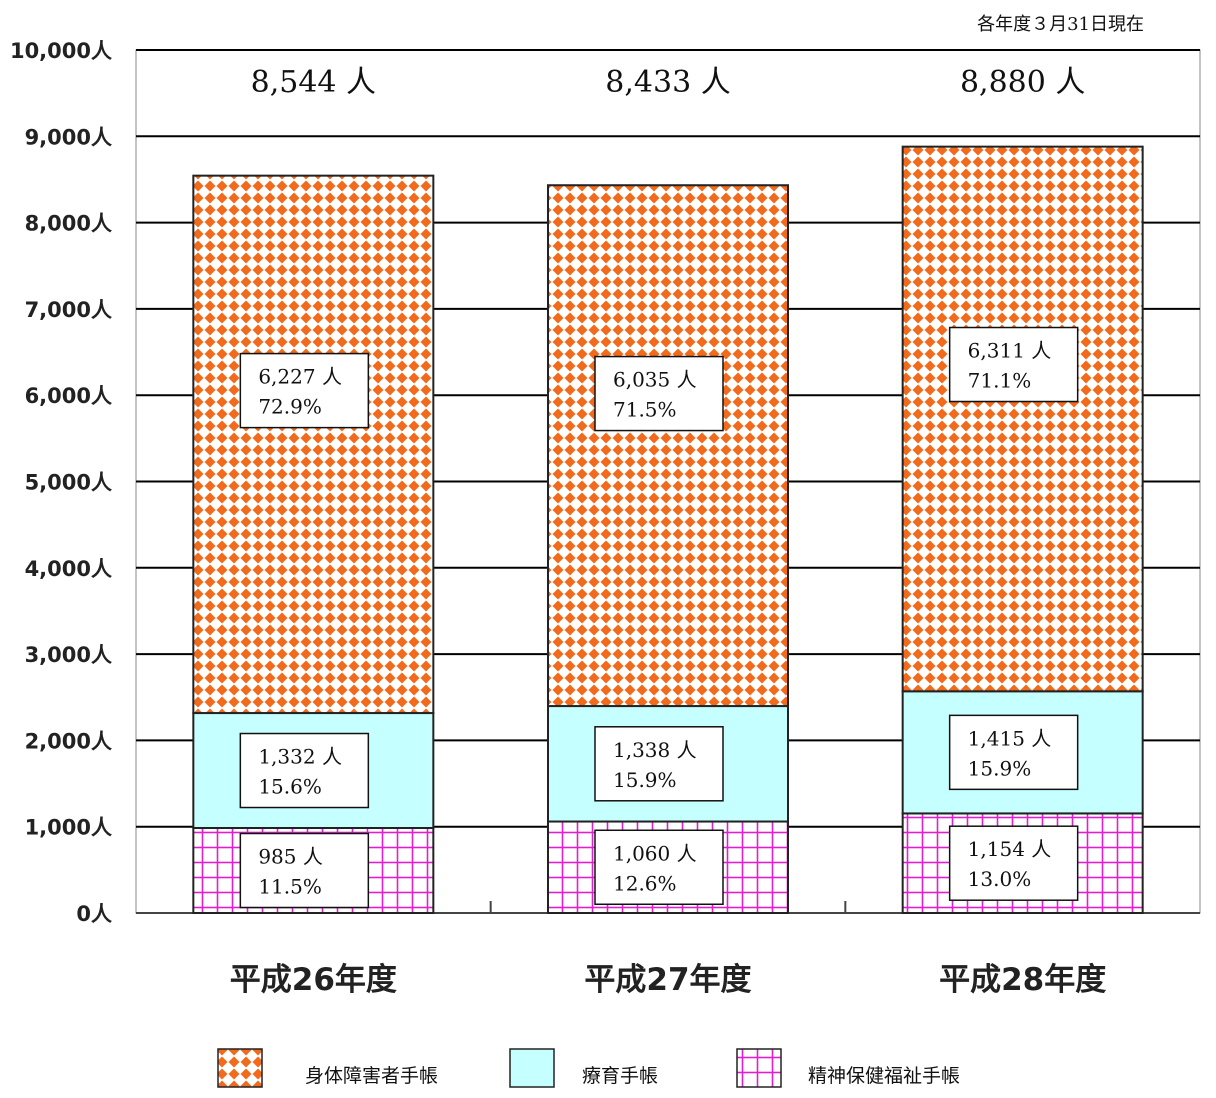  Describe the element at coordinates (61, 51) in the screenshot. I see `y-tick-label: 10,000人` at that location.